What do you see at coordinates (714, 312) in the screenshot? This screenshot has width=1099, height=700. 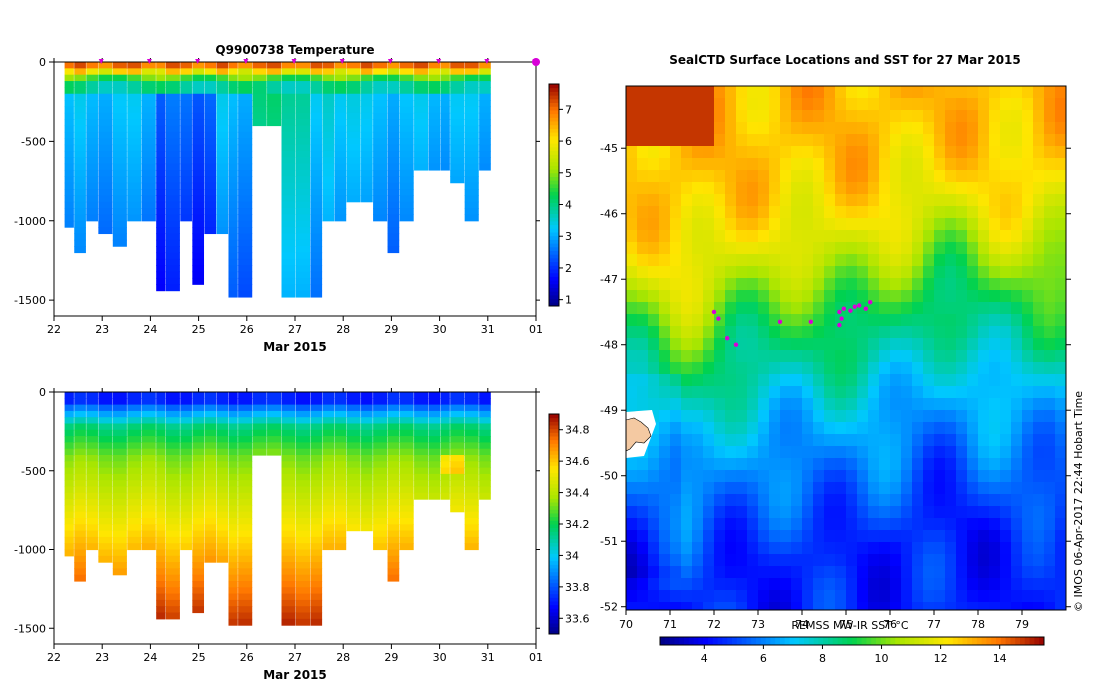 I see `seal-location` at bounding box center [714, 312].